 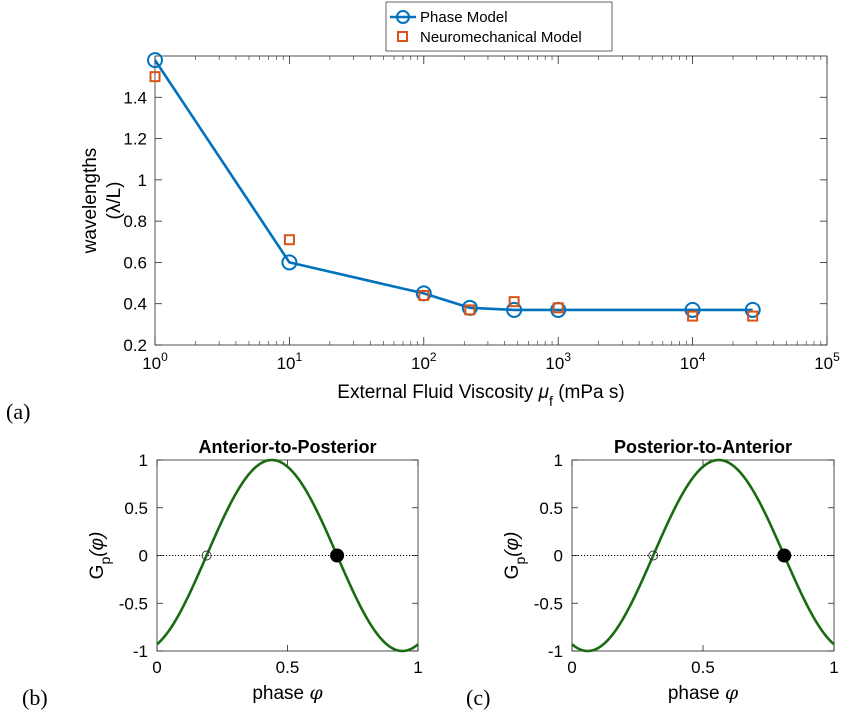 I want to click on y-tick-label: 1.4, so click(x=135, y=97).